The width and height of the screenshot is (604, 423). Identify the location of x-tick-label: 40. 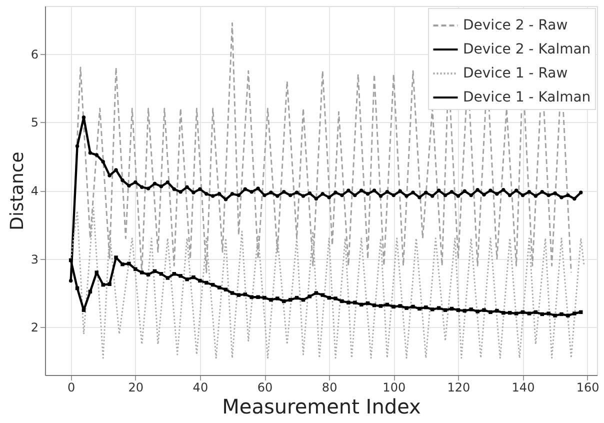
(200, 387).